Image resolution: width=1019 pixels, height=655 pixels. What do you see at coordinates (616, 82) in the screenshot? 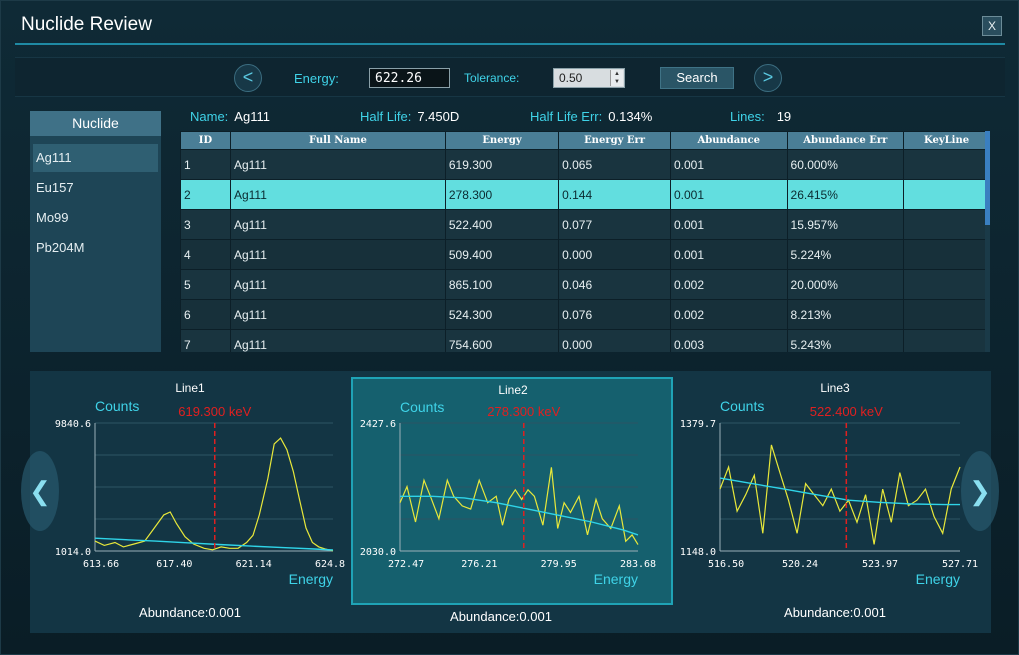
I see `spin-down-icon: ▼` at bounding box center [616, 82].